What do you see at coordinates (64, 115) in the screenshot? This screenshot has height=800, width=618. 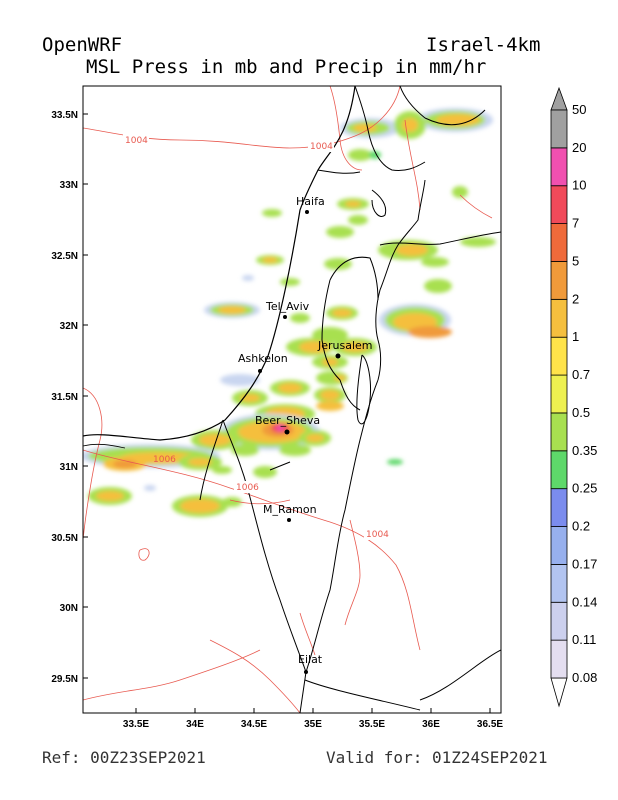 I see `lat-tick-label: 33.5N` at bounding box center [64, 115].